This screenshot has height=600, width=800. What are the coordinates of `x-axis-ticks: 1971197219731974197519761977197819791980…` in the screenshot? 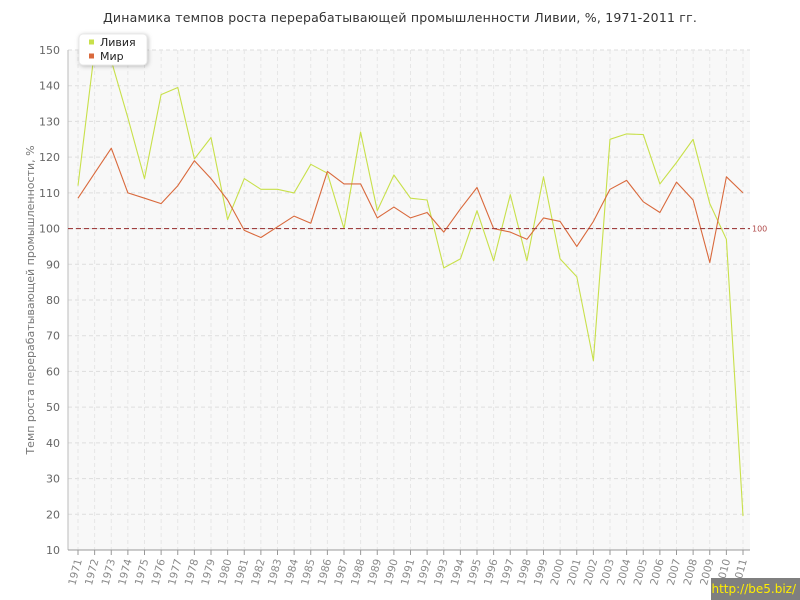 It's located at (408, 568).